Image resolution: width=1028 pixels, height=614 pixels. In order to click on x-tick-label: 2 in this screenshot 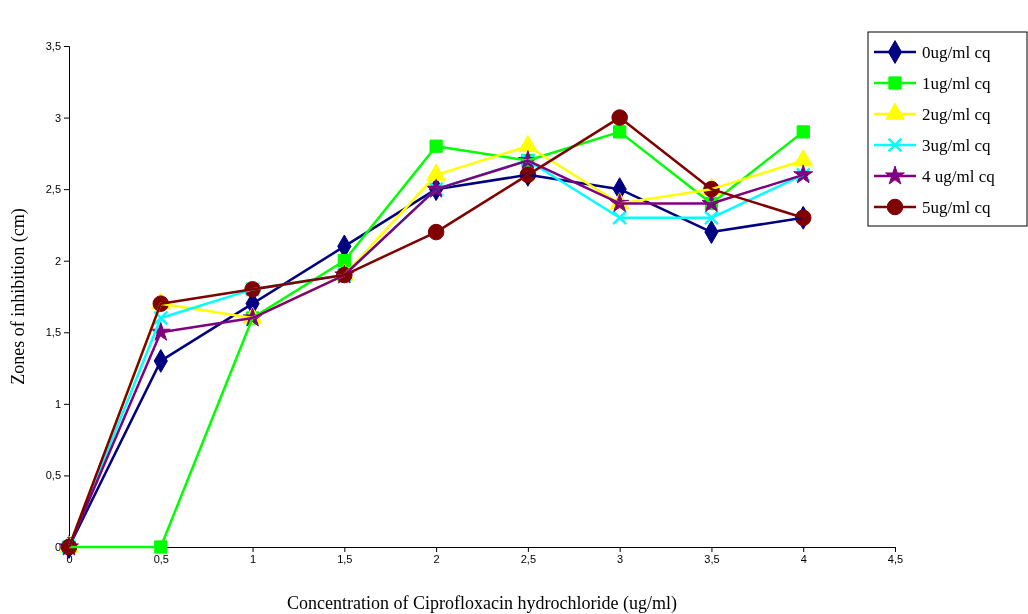, I will do `click(436, 558)`.